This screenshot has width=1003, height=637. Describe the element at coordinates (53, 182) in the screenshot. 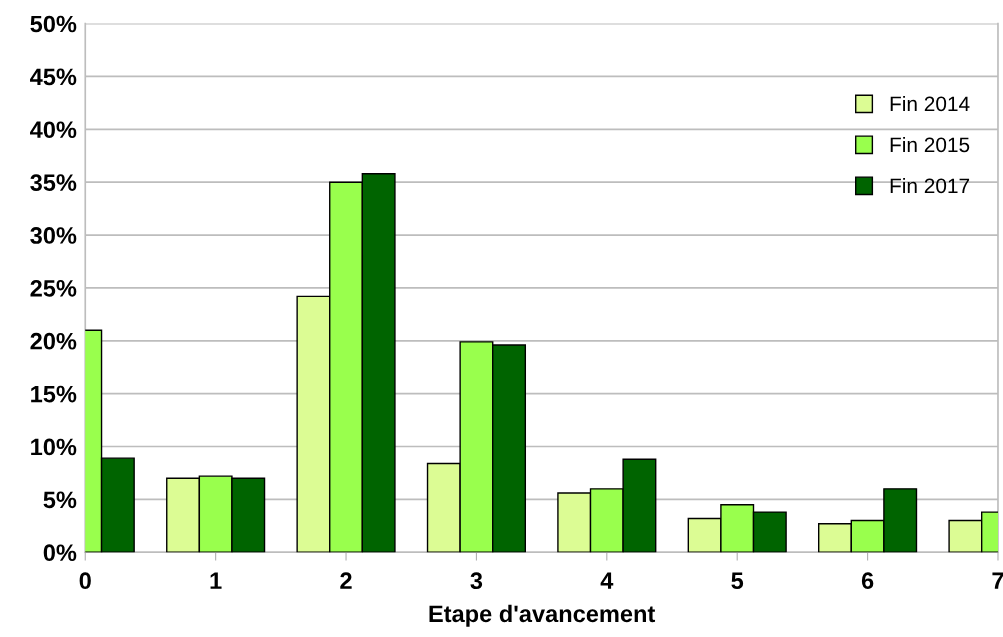

I see `y-tick-label: 35%` at that location.